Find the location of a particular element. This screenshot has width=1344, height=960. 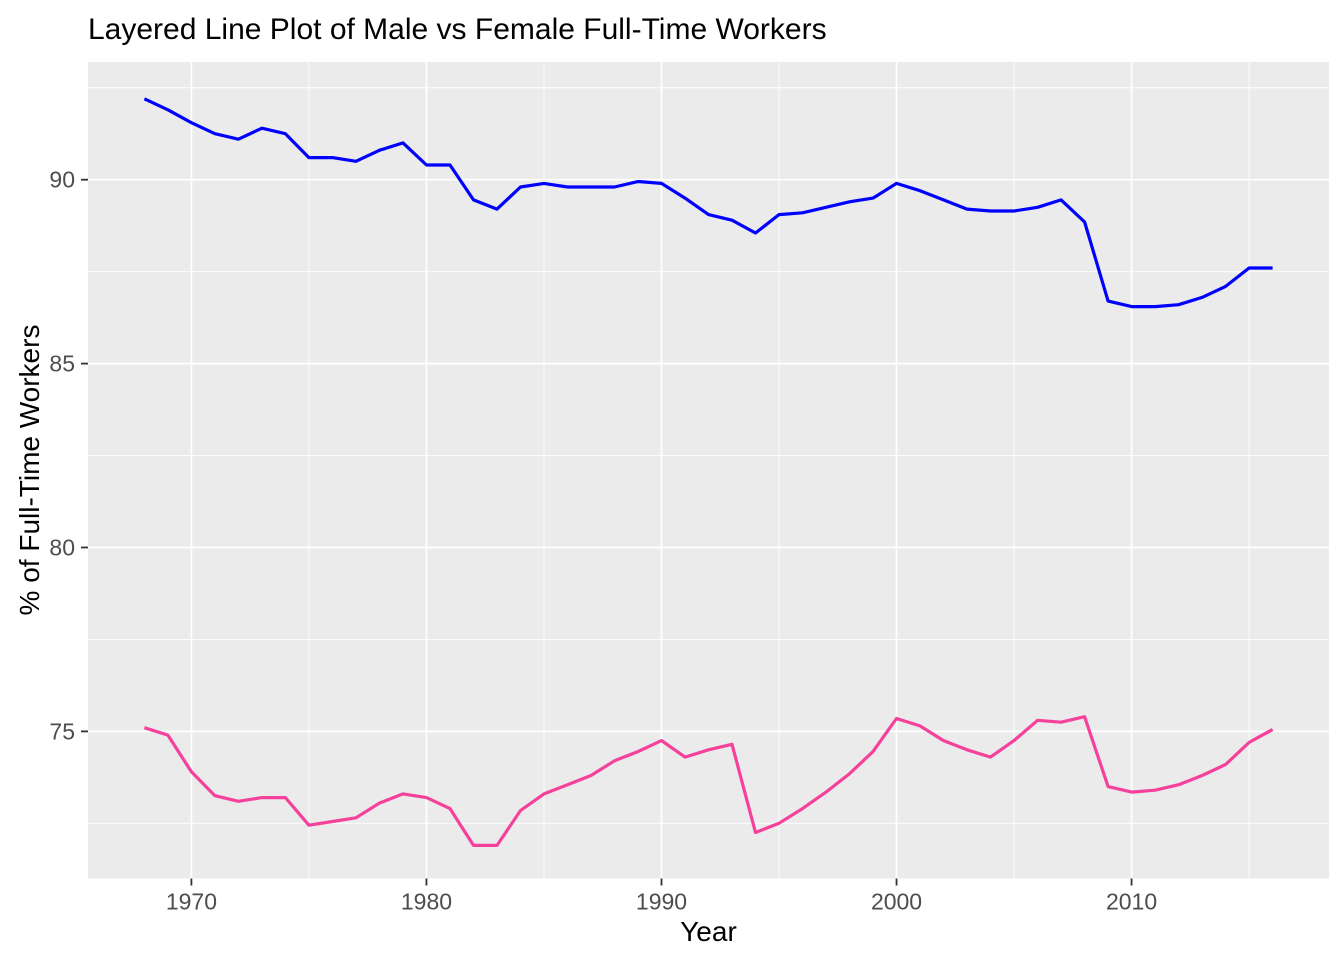

y-tick-label: 90 is located at coordinates (62, 180).